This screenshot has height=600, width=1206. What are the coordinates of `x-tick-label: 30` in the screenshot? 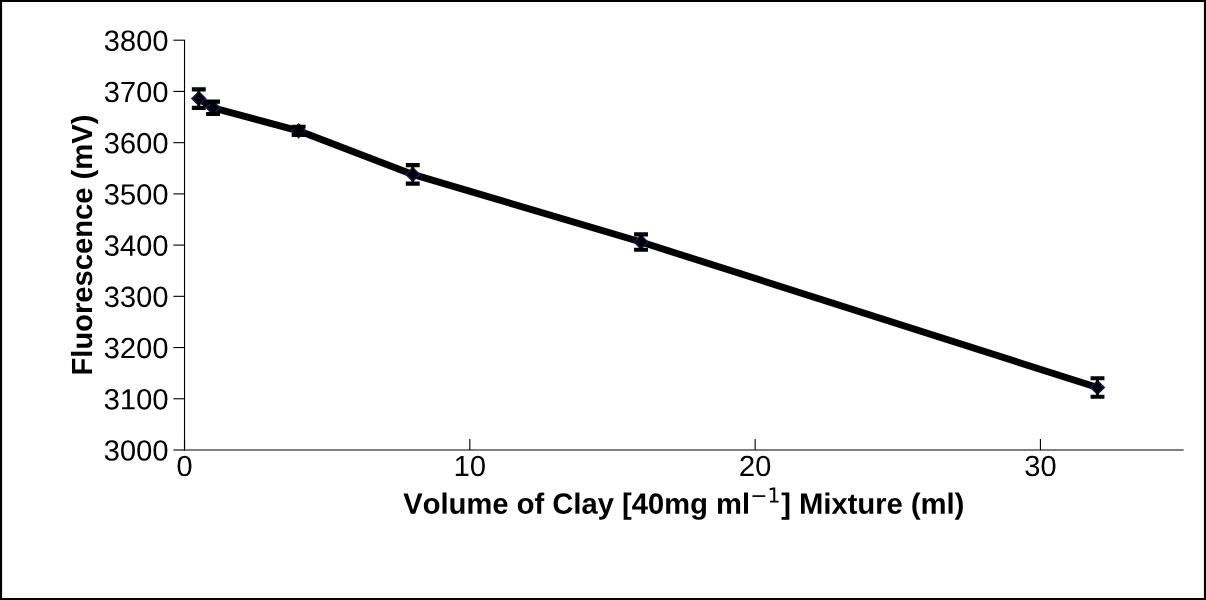 It's located at (1040, 466).